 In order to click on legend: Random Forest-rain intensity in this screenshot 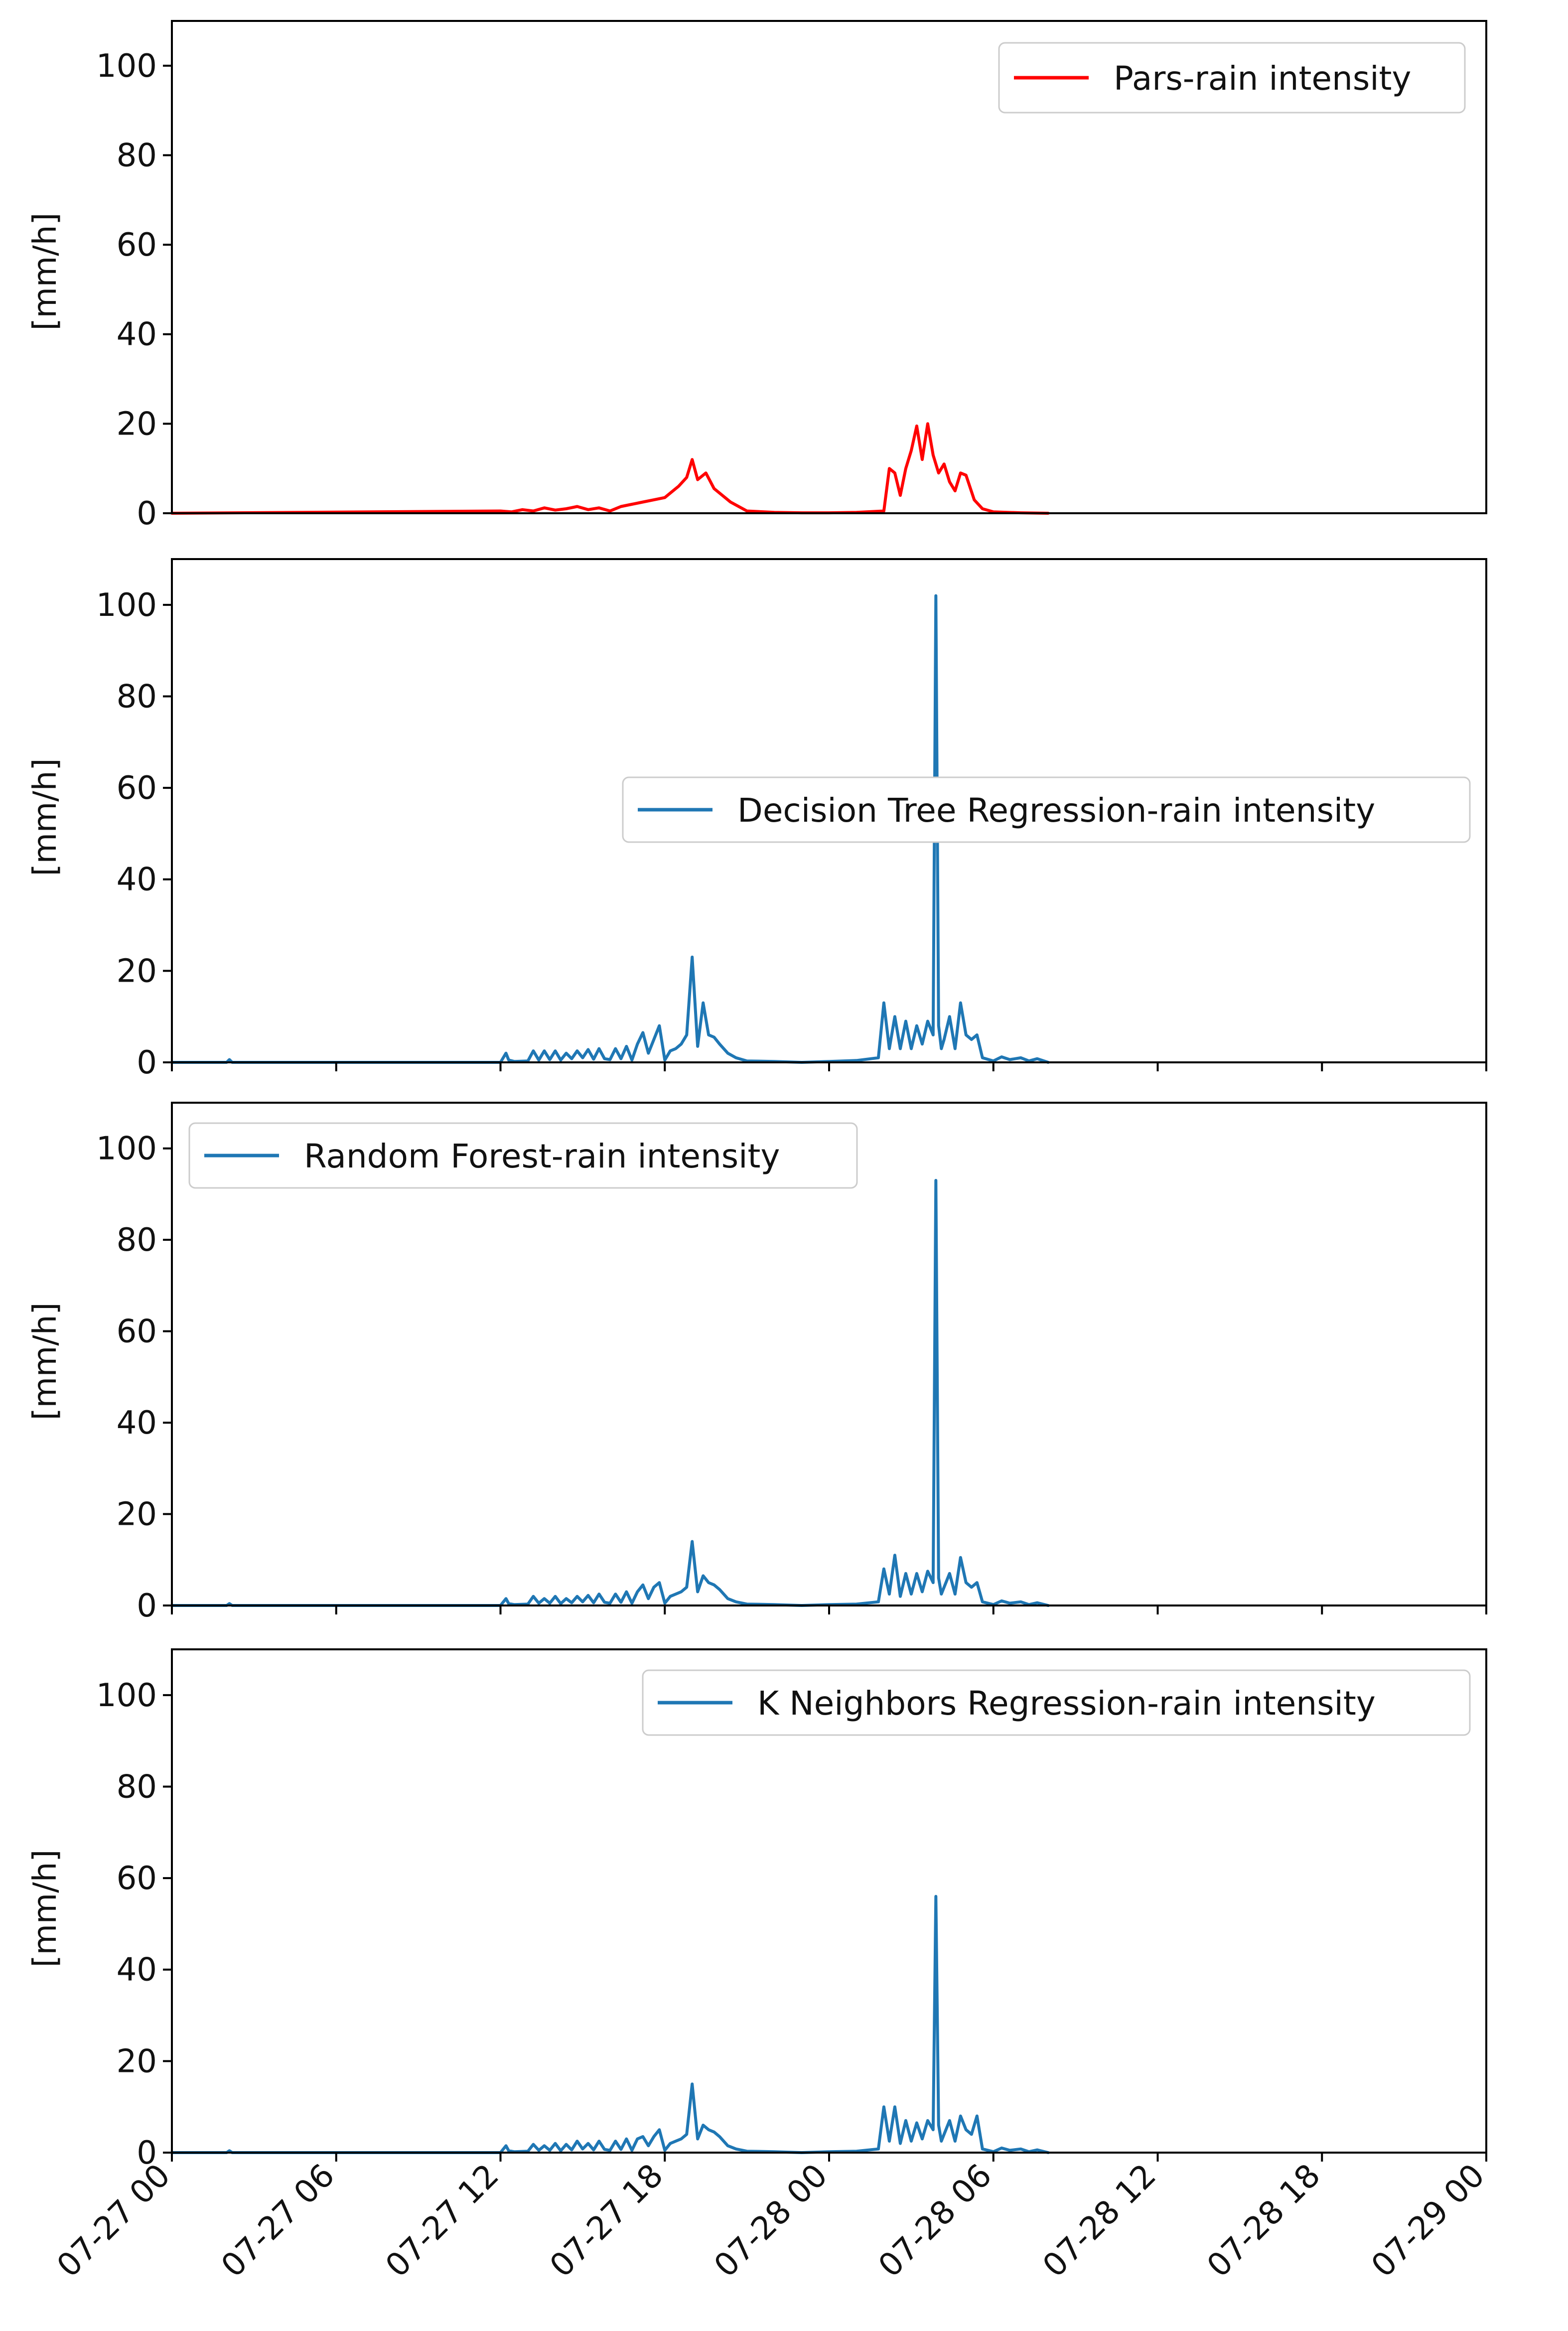, I will do `click(523, 1155)`.